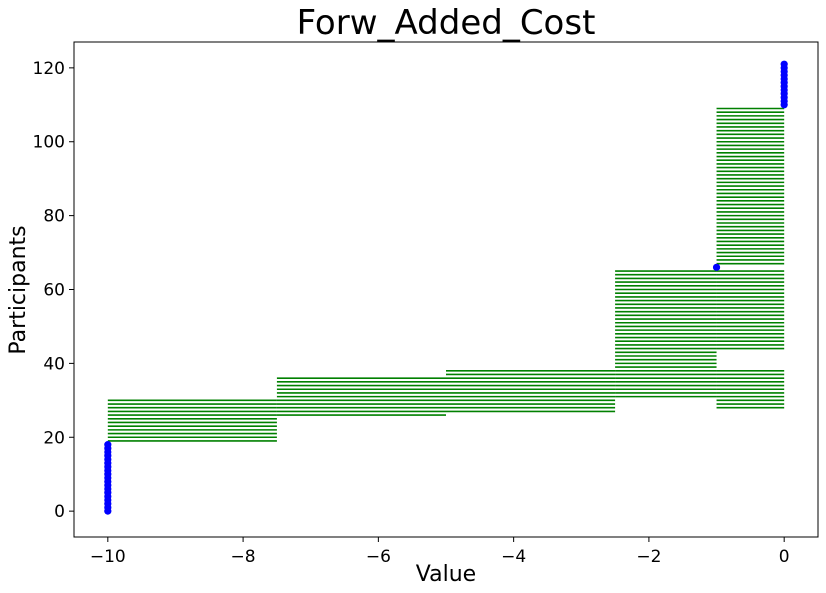 The height and width of the screenshot is (593, 826). What do you see at coordinates (54, 438) in the screenshot?
I see `y-tick-label: 20` at bounding box center [54, 438].